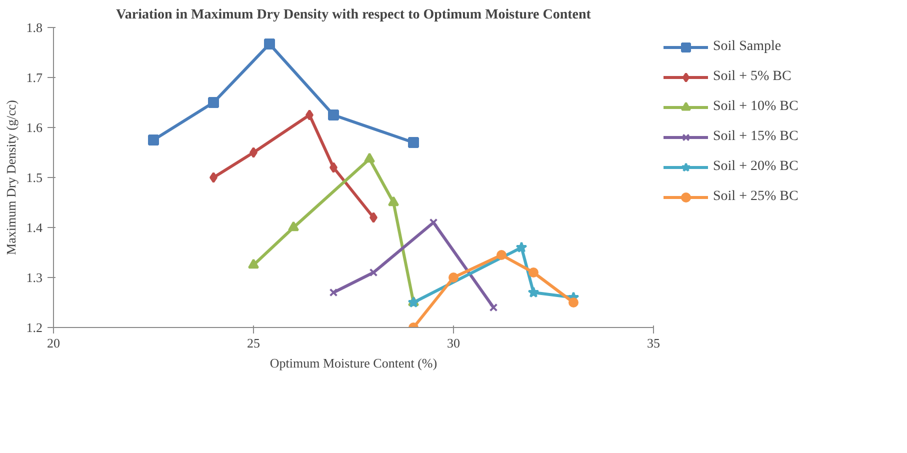 This screenshot has width=907, height=453. I want to click on y-tick-label: 1.5, so click(34, 177).